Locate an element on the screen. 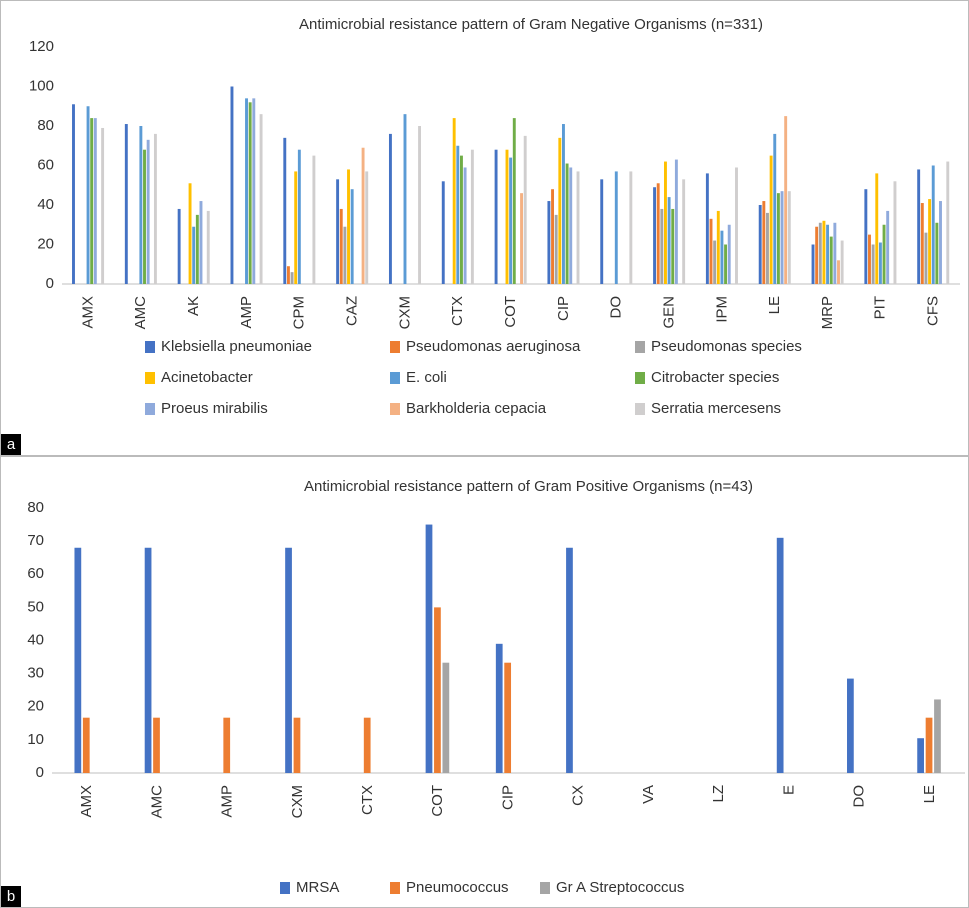 The image size is (969, 908). legend-label: Gr A Streptococcus is located at coordinates (620, 887).